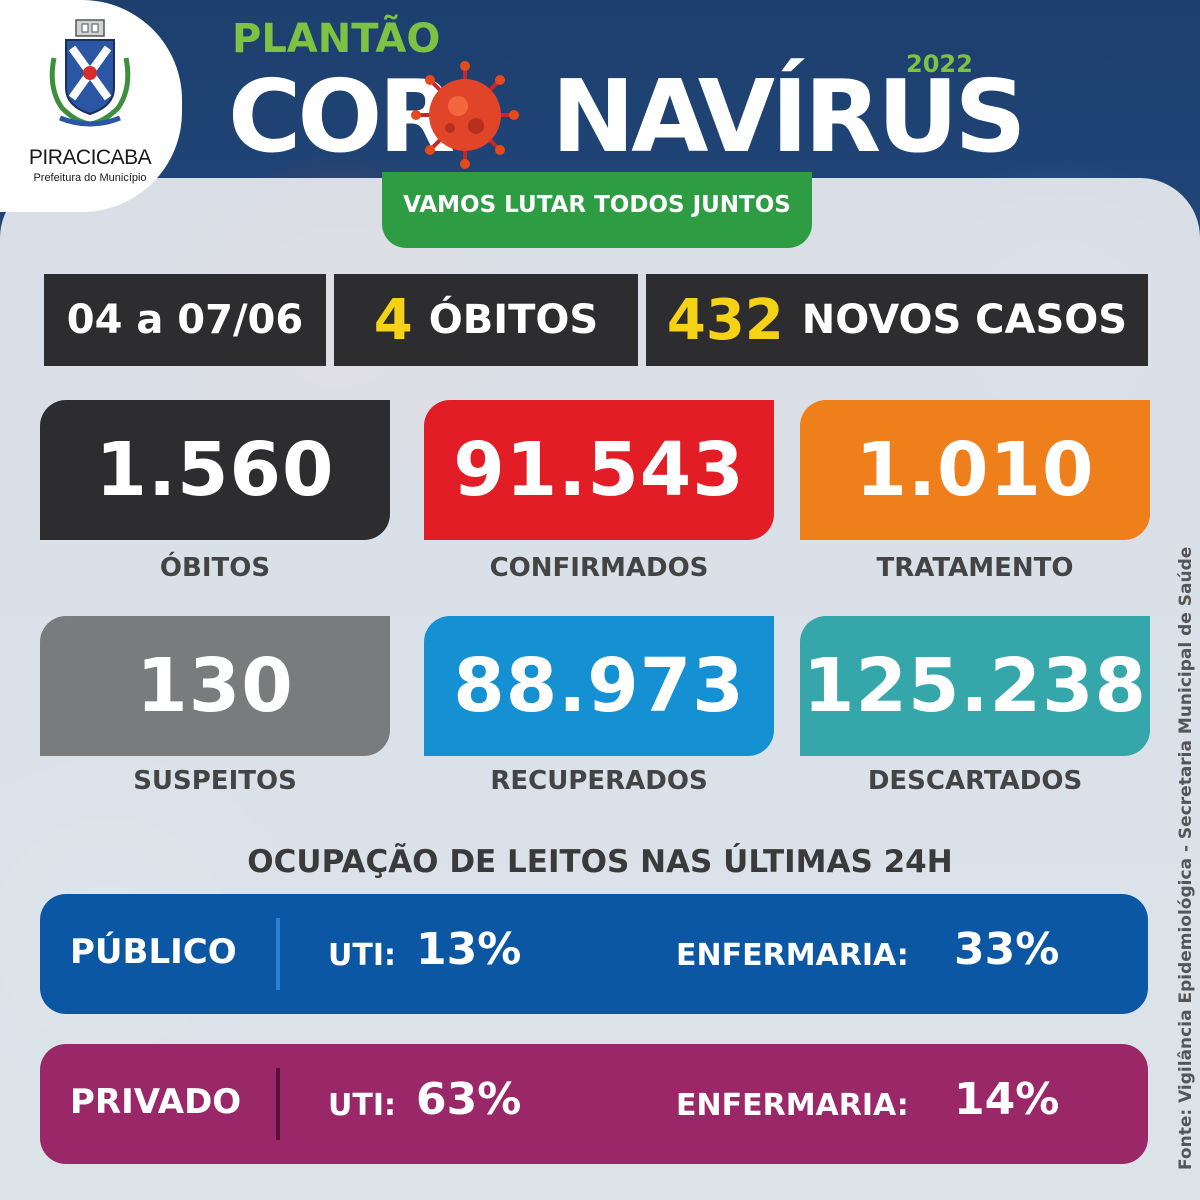 The image size is (1200, 1200). I want to click on stat-value: 91.543, so click(599, 470).